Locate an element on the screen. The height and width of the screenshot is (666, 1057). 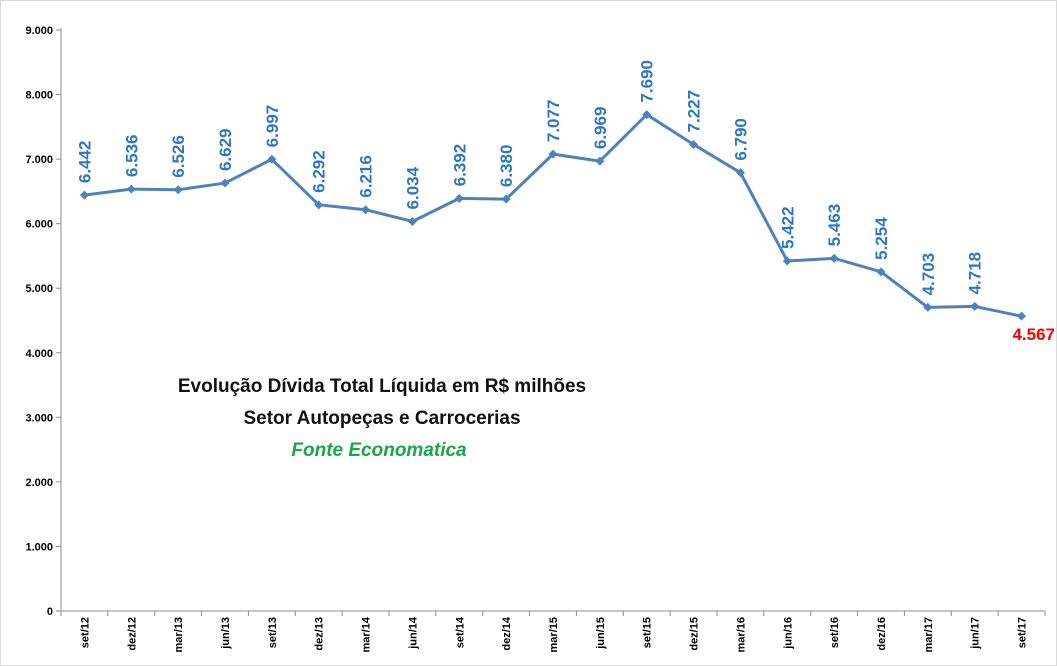
y-tick-label: 7.000 is located at coordinates (39, 160).